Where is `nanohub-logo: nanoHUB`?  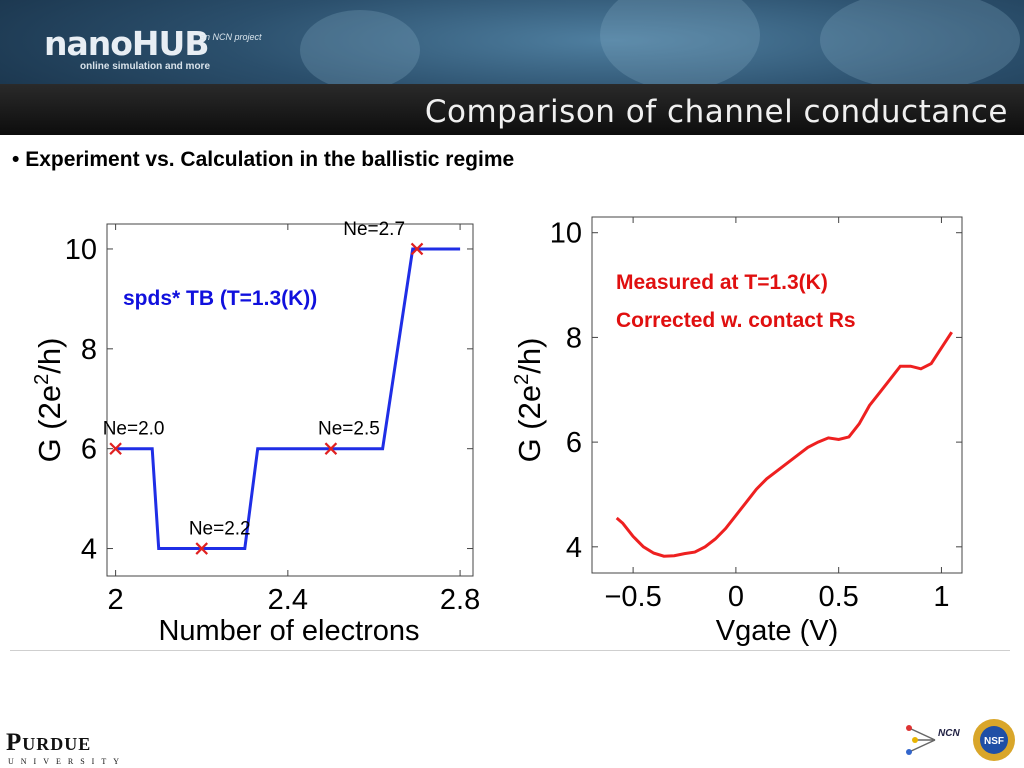
nanohub-logo: nanoHUB is located at coordinates (126, 43).